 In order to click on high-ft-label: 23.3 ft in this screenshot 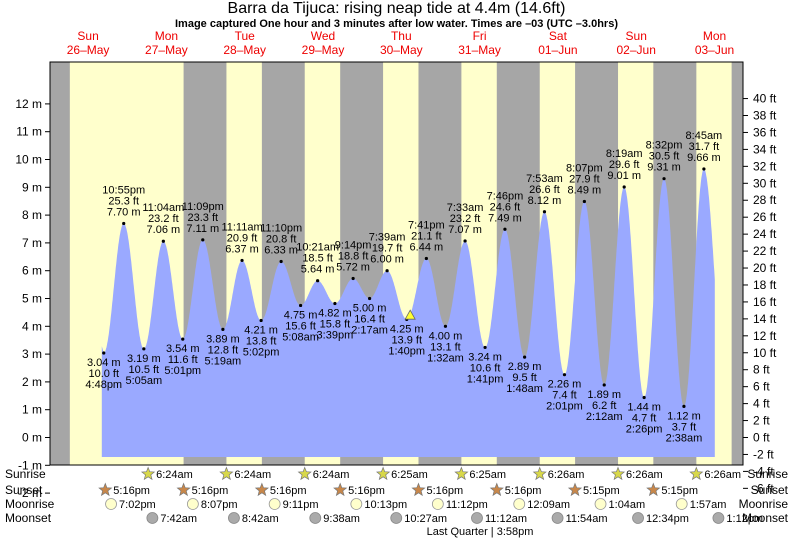, I will do `click(202, 218)`.